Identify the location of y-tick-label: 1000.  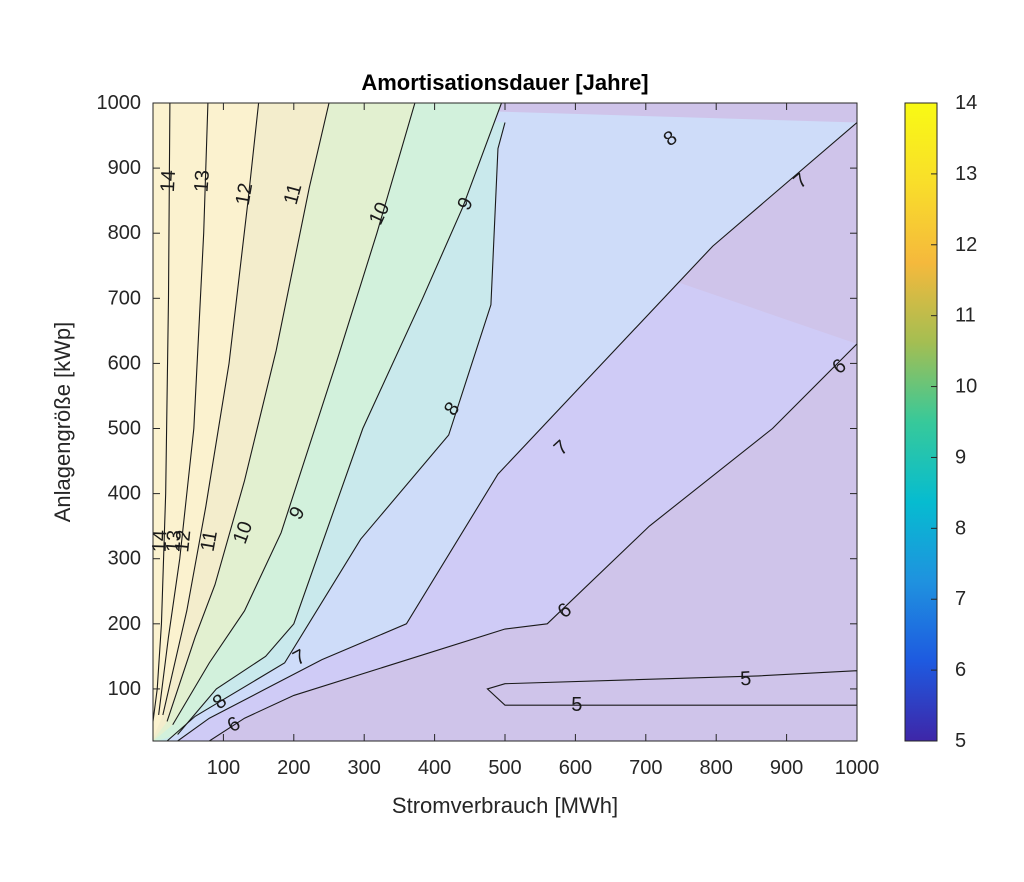
(119, 103).